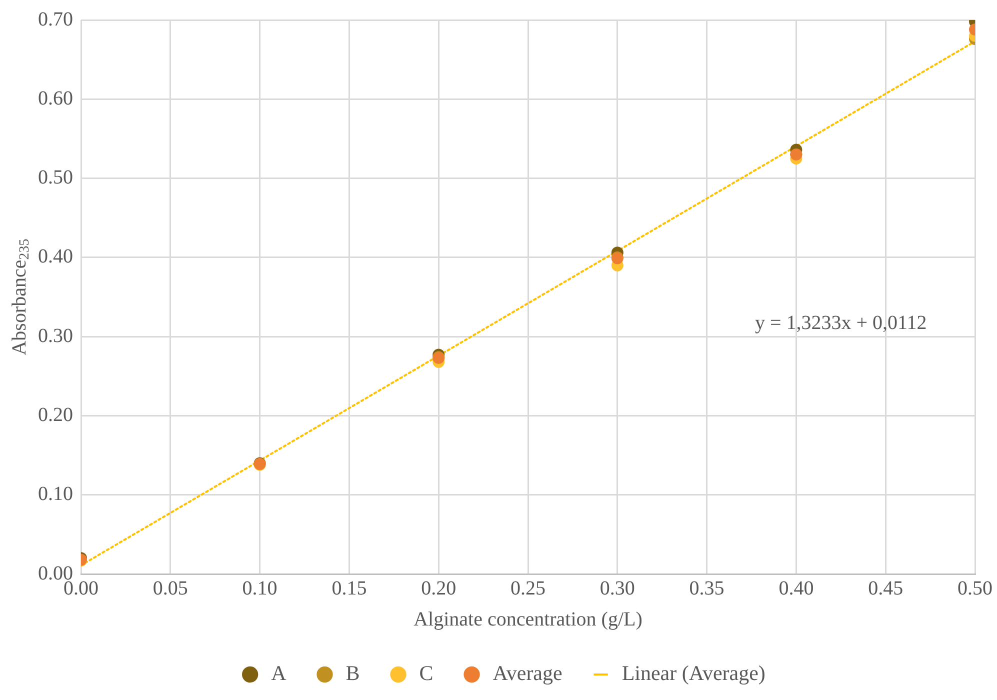 Image resolution: width=997 pixels, height=700 pixels. I want to click on x-tick-label: 0.15, so click(349, 588).